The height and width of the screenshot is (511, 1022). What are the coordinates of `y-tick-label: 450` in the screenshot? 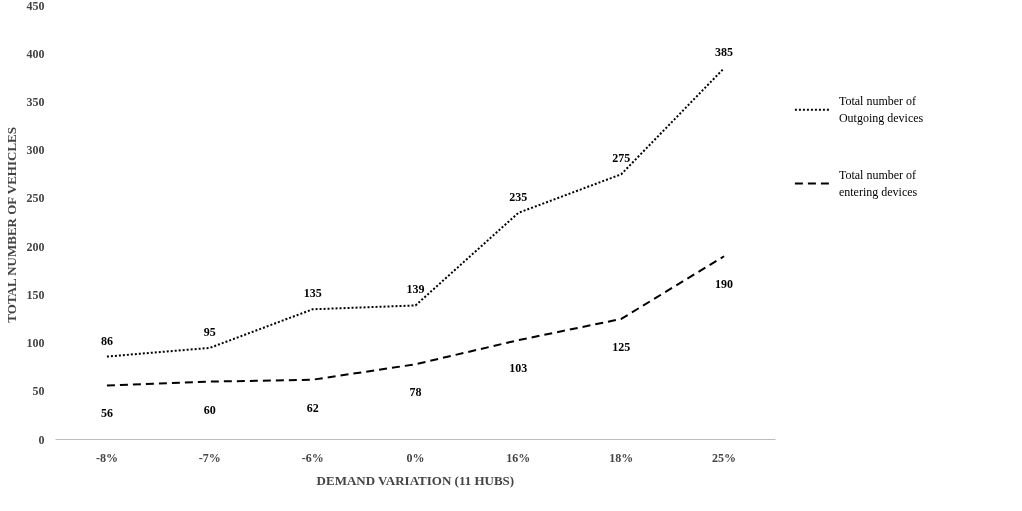 It's located at (35, 6).